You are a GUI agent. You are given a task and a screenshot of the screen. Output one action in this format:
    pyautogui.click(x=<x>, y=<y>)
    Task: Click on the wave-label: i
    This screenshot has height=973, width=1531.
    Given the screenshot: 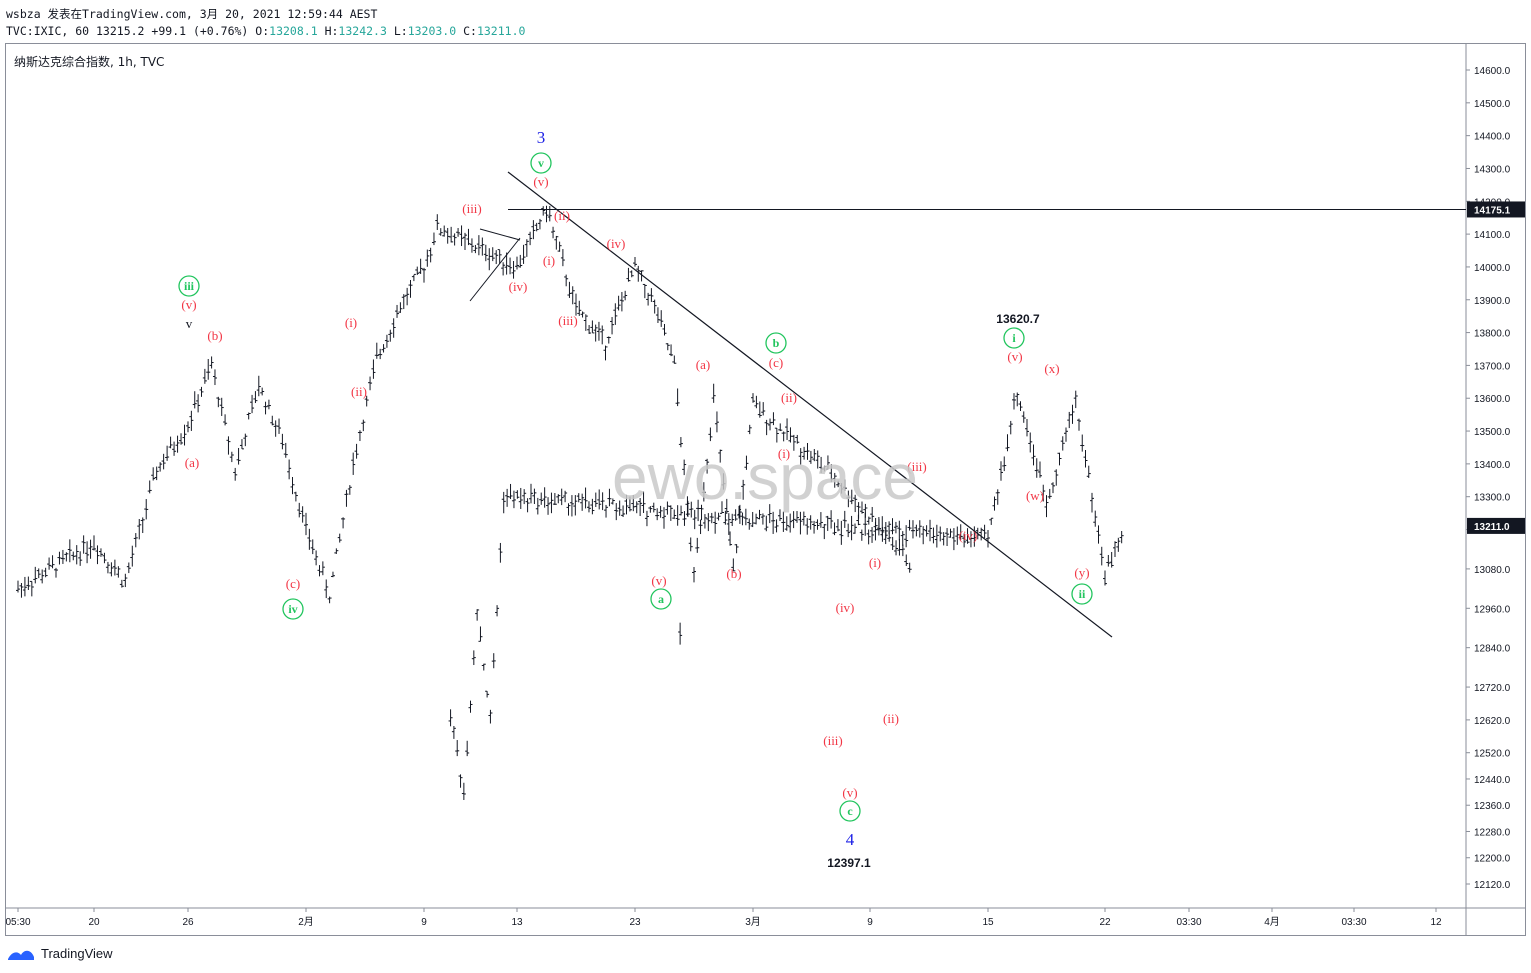 What is the action you would take?
    pyautogui.click(x=1014, y=338)
    